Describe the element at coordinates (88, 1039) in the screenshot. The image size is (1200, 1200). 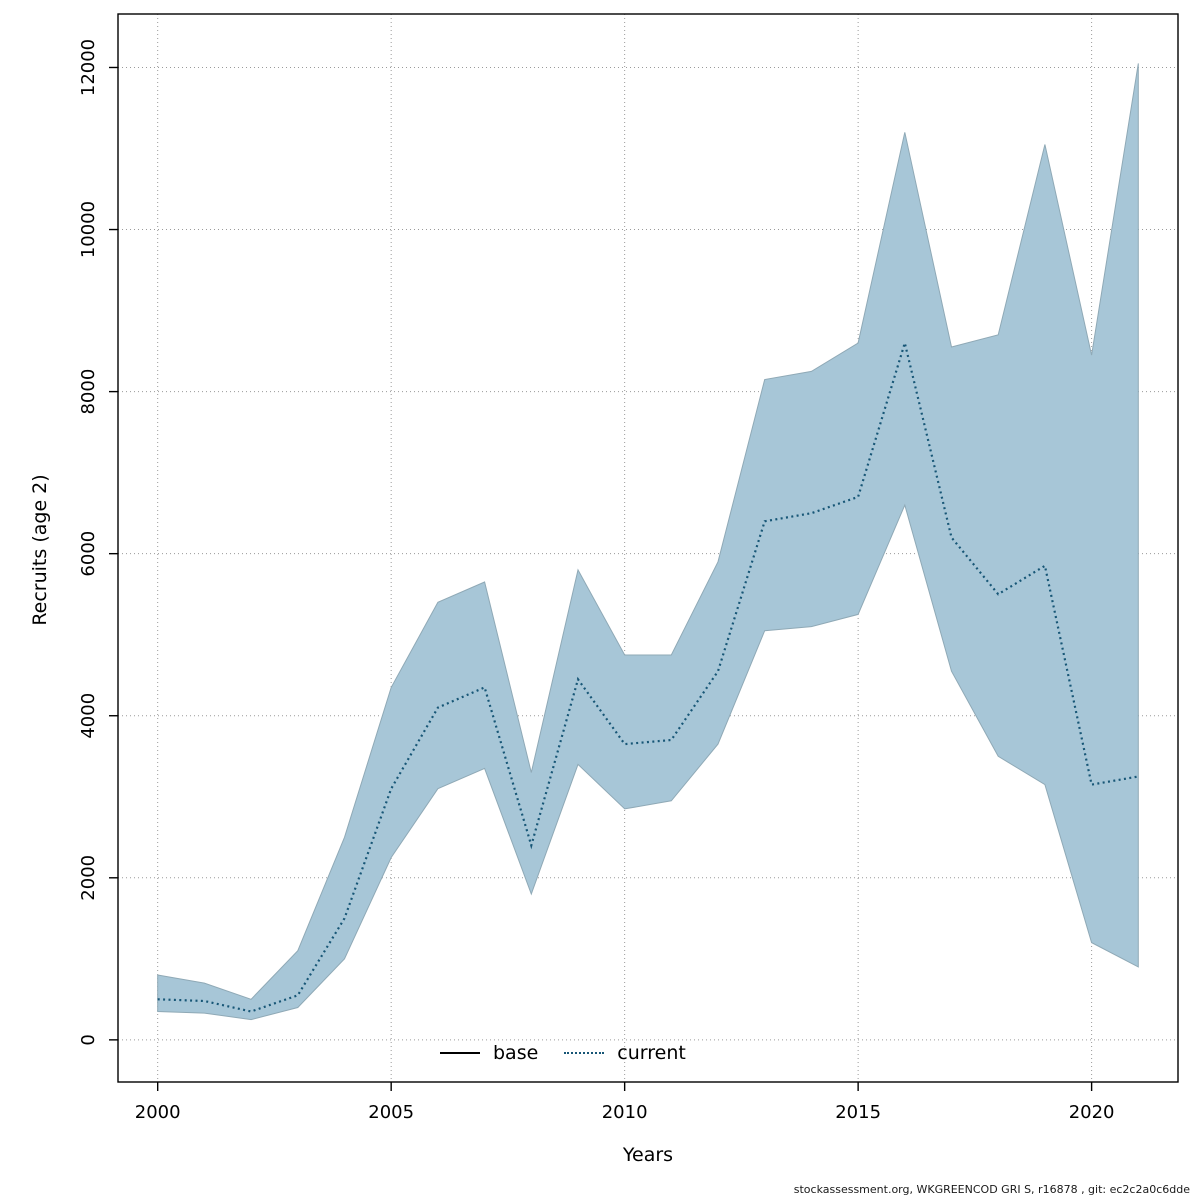
I see `y-tick-label: 0` at that location.